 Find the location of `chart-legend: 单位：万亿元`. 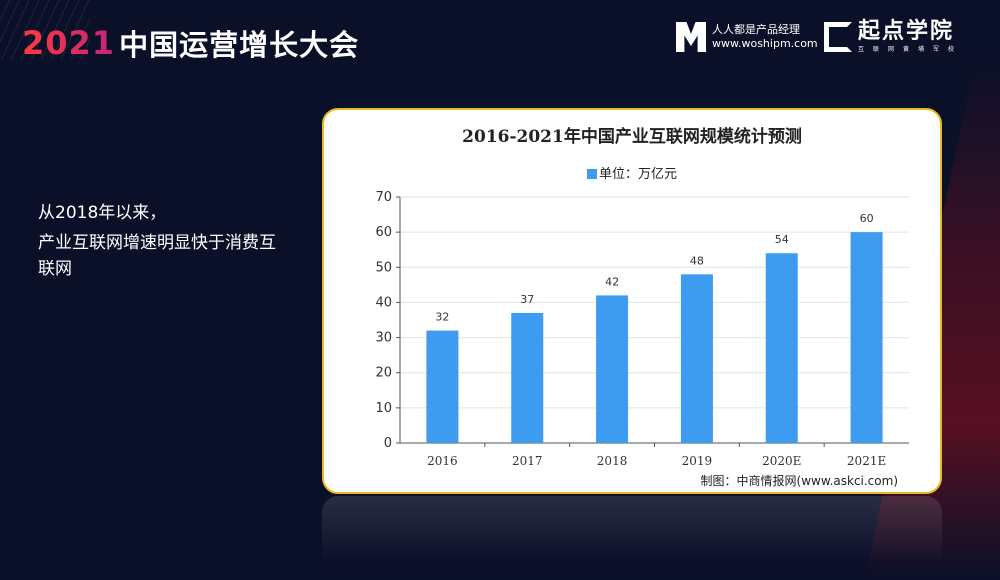

chart-legend: 单位：万亿元 is located at coordinates (632, 172).